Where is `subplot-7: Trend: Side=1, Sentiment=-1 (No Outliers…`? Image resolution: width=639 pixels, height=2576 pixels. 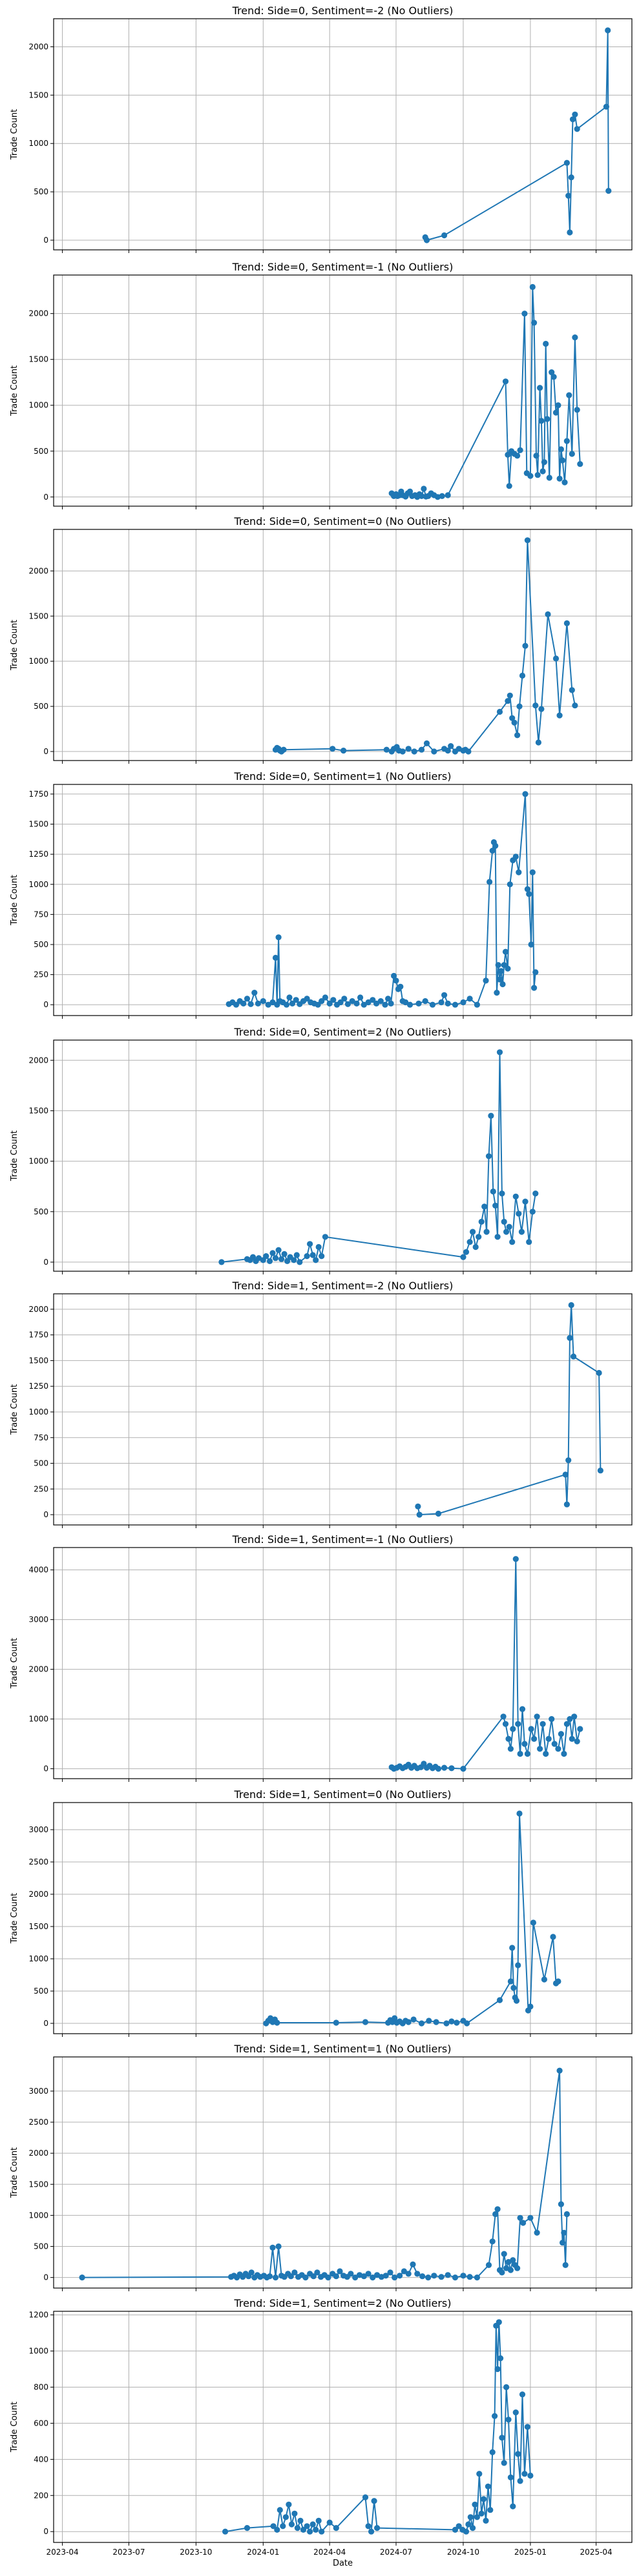
subplot-7: Trend: Side=1, Sentiment=-1 (No Outliers… is located at coordinates (321, 1657).